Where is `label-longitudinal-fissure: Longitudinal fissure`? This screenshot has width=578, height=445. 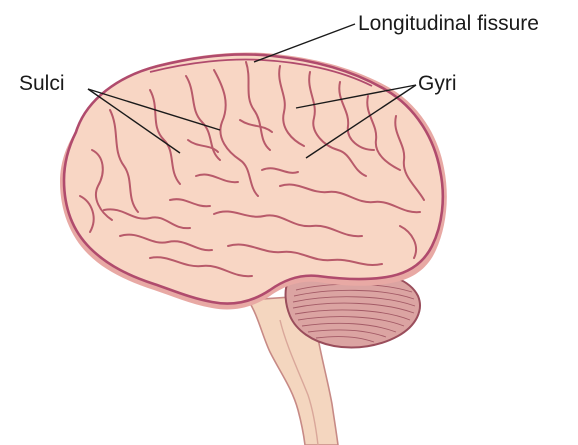 label-longitudinal-fissure: Longitudinal fissure is located at coordinates (448, 23).